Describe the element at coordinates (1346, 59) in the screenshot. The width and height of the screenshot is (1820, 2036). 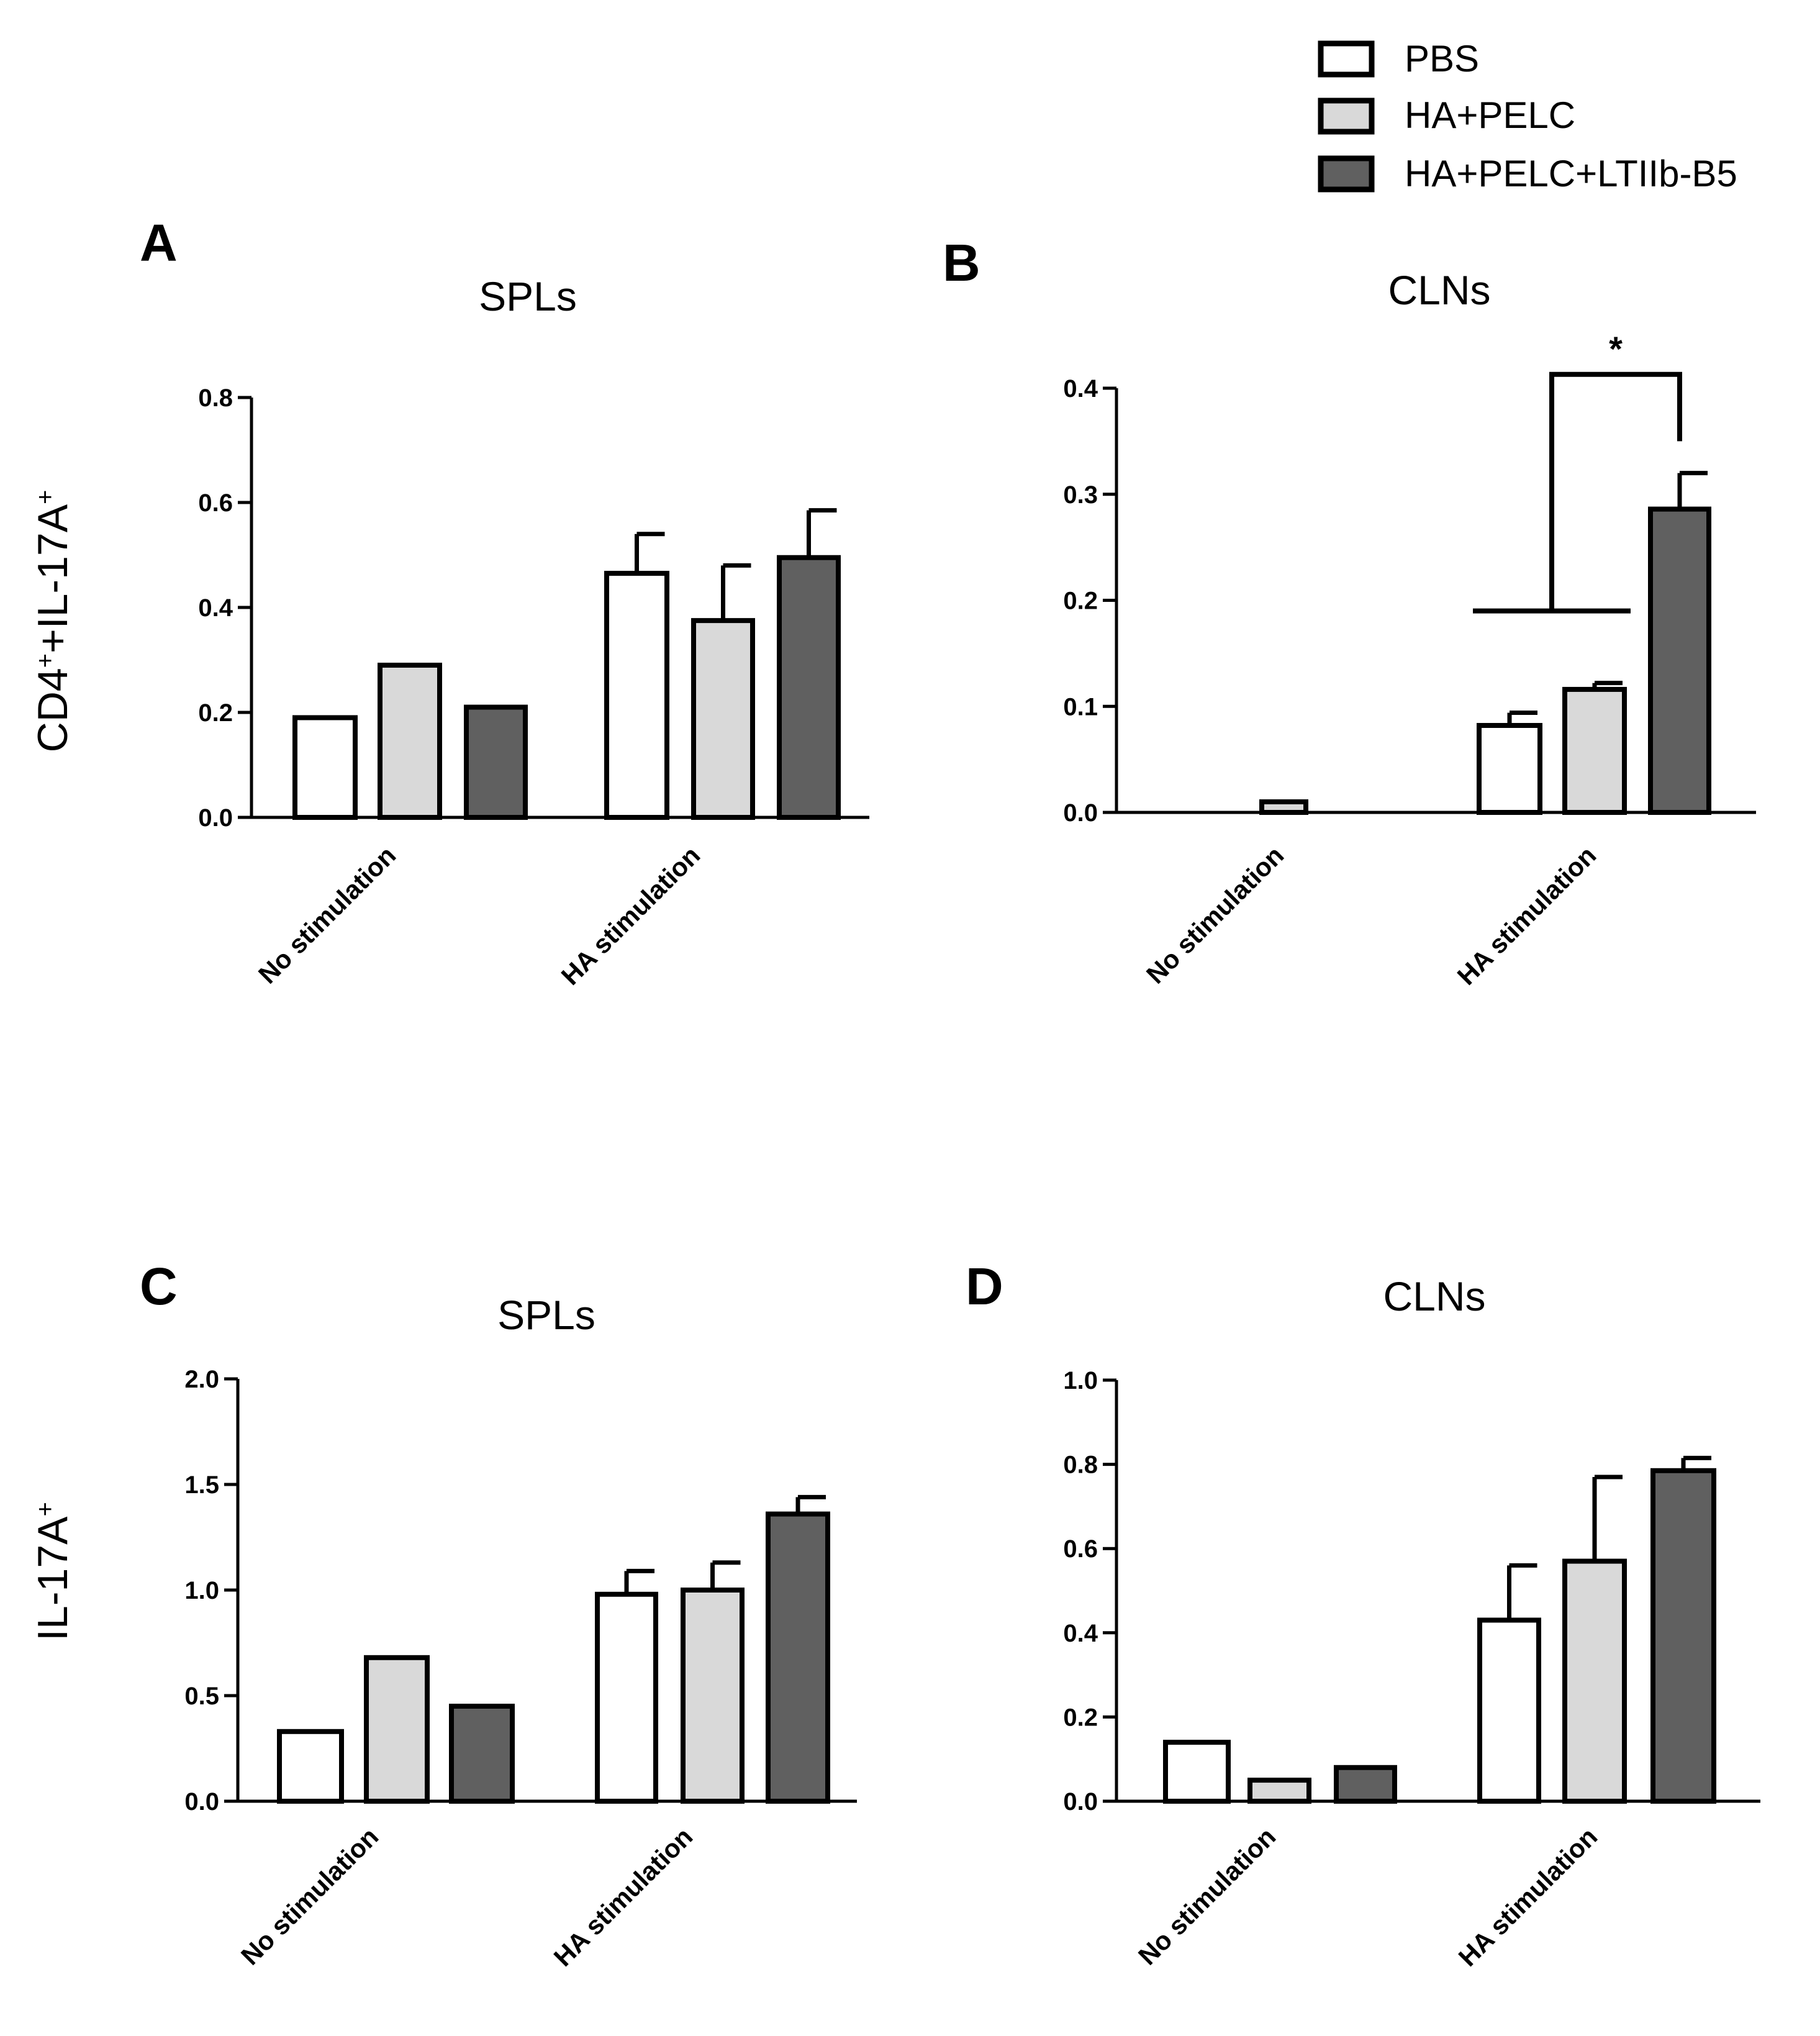
I see `legend-swatch-pbs` at that location.